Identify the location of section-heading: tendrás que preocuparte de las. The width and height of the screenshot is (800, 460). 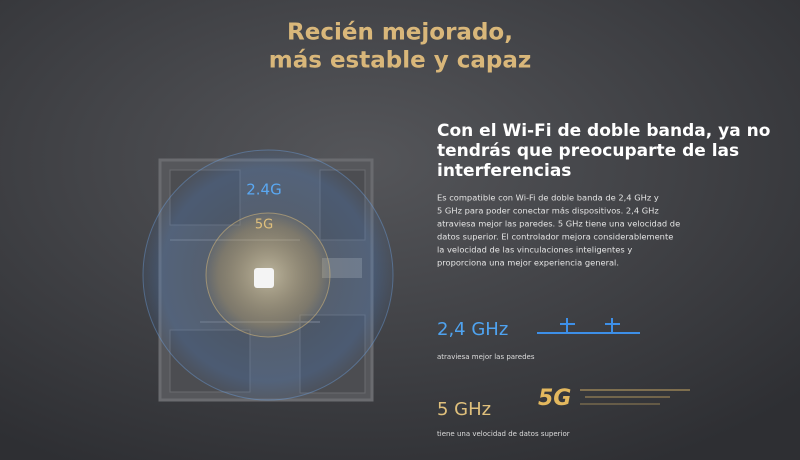
(588, 151).